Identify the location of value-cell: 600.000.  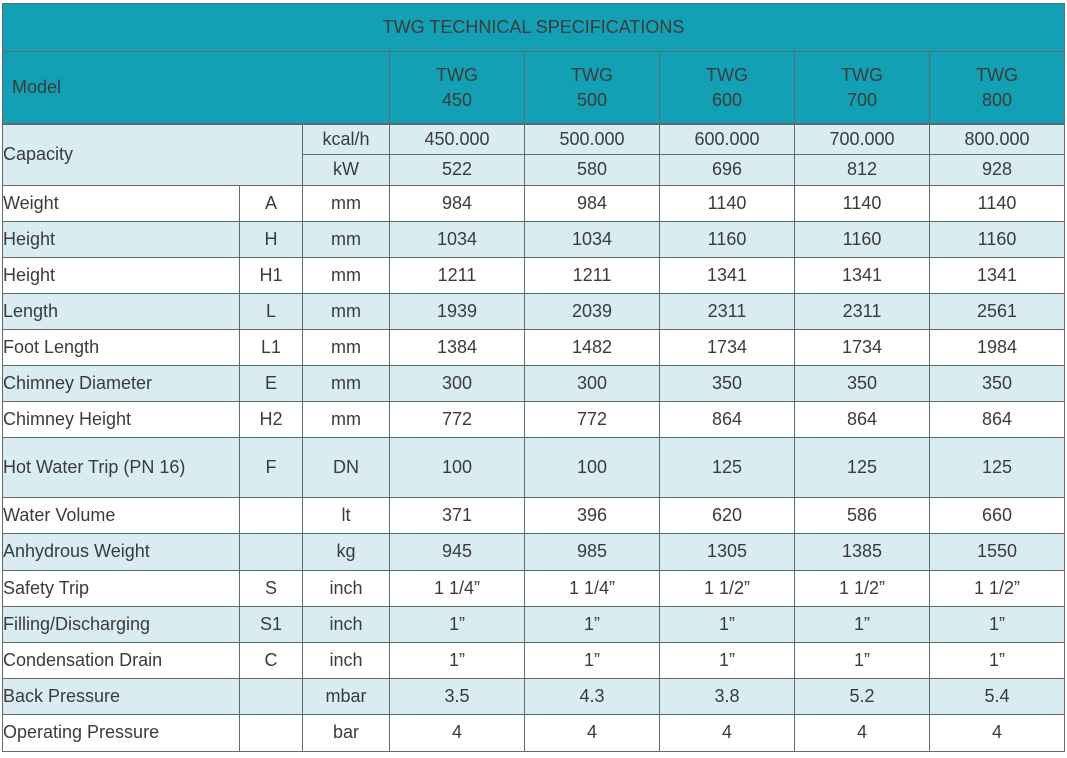
(727, 139).